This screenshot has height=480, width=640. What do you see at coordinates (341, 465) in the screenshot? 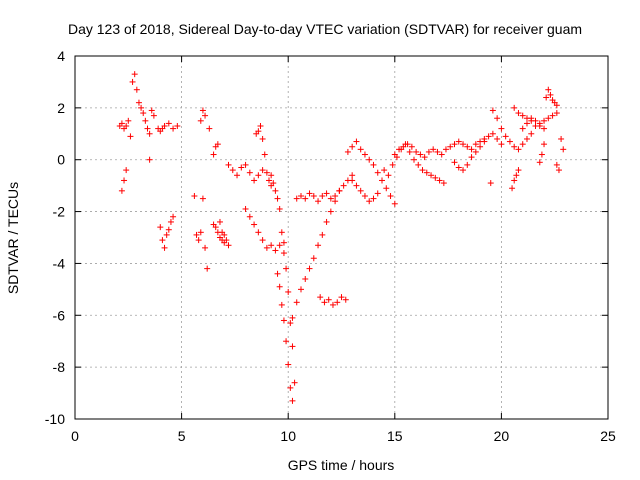
I see `x-axis-label: GPS time / hours` at bounding box center [341, 465].